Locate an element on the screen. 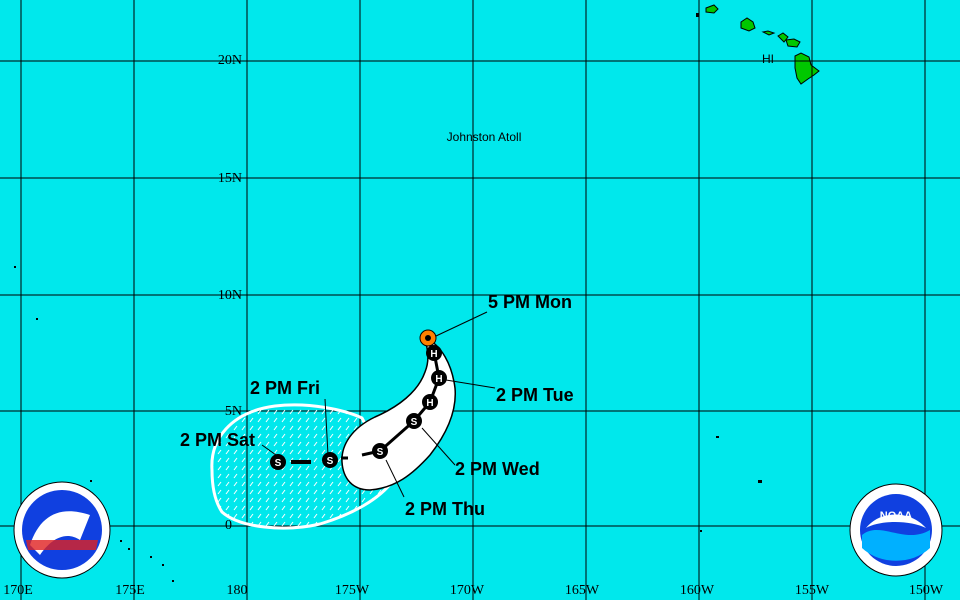 This screenshot has width=960, height=600. lat-label: 20N is located at coordinates (230, 60).